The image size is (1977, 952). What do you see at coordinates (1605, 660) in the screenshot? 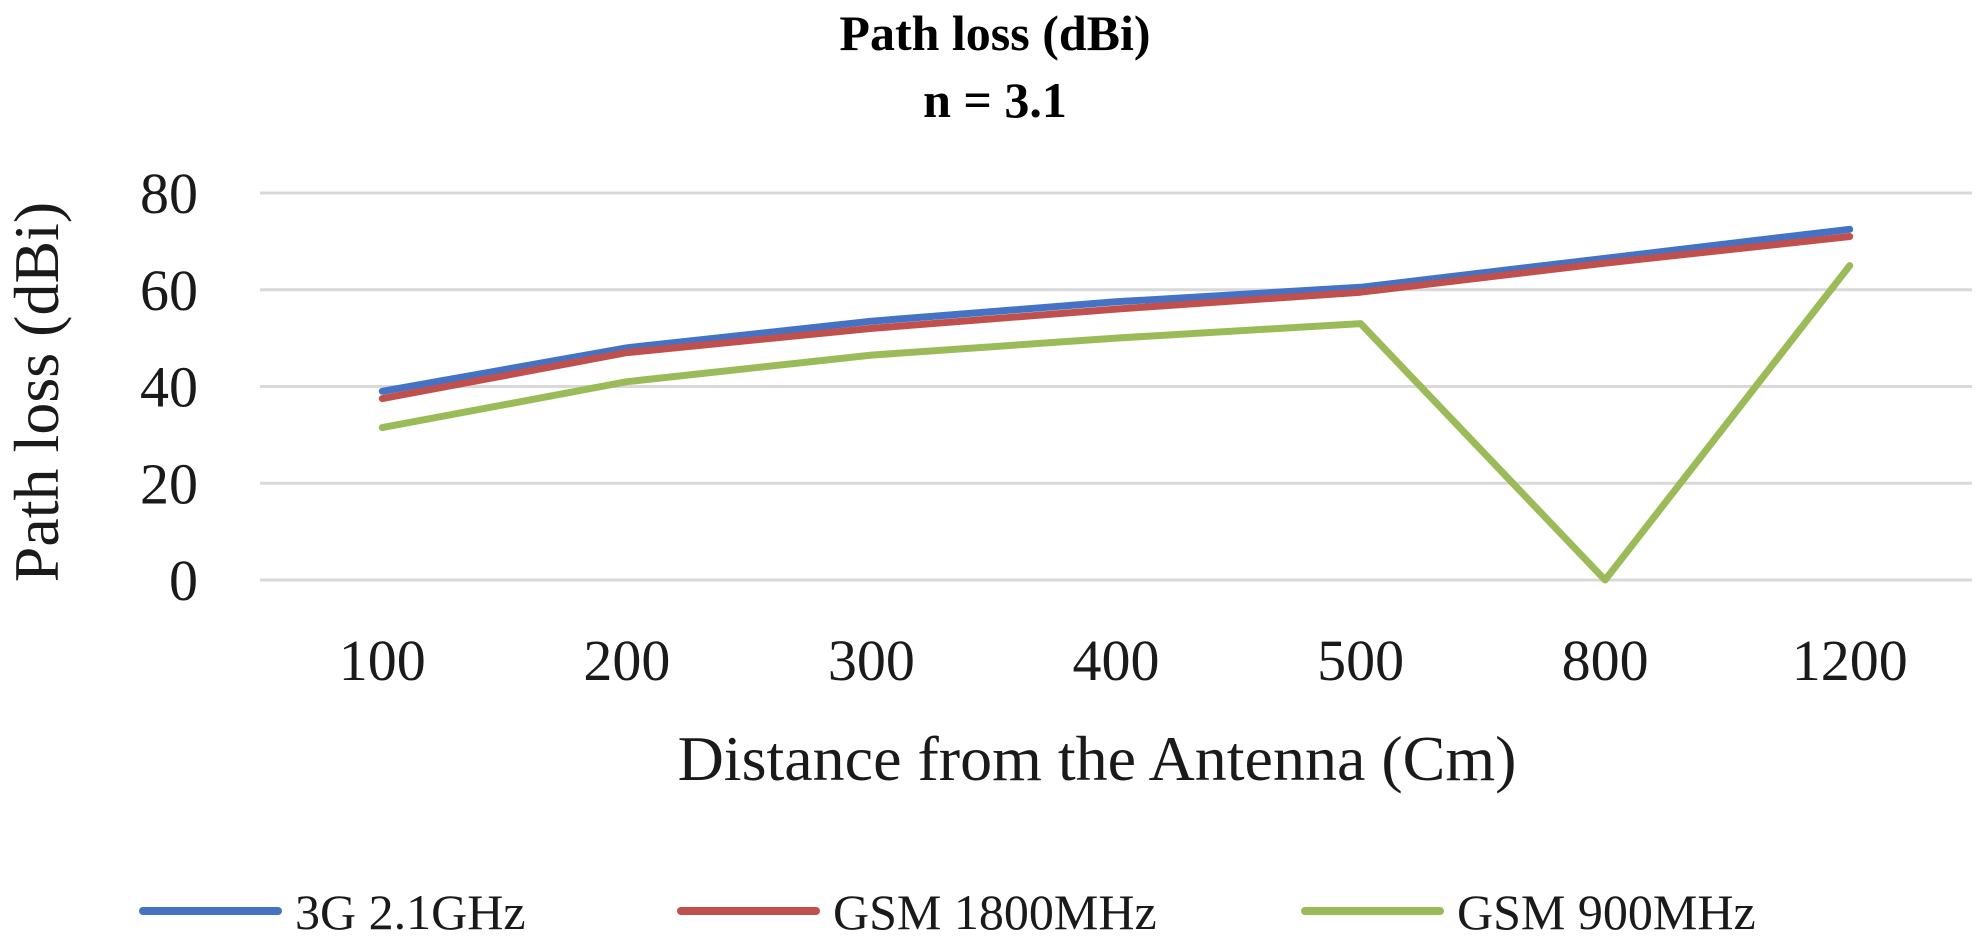
I see `x-tick-label: 800` at bounding box center [1605, 660].